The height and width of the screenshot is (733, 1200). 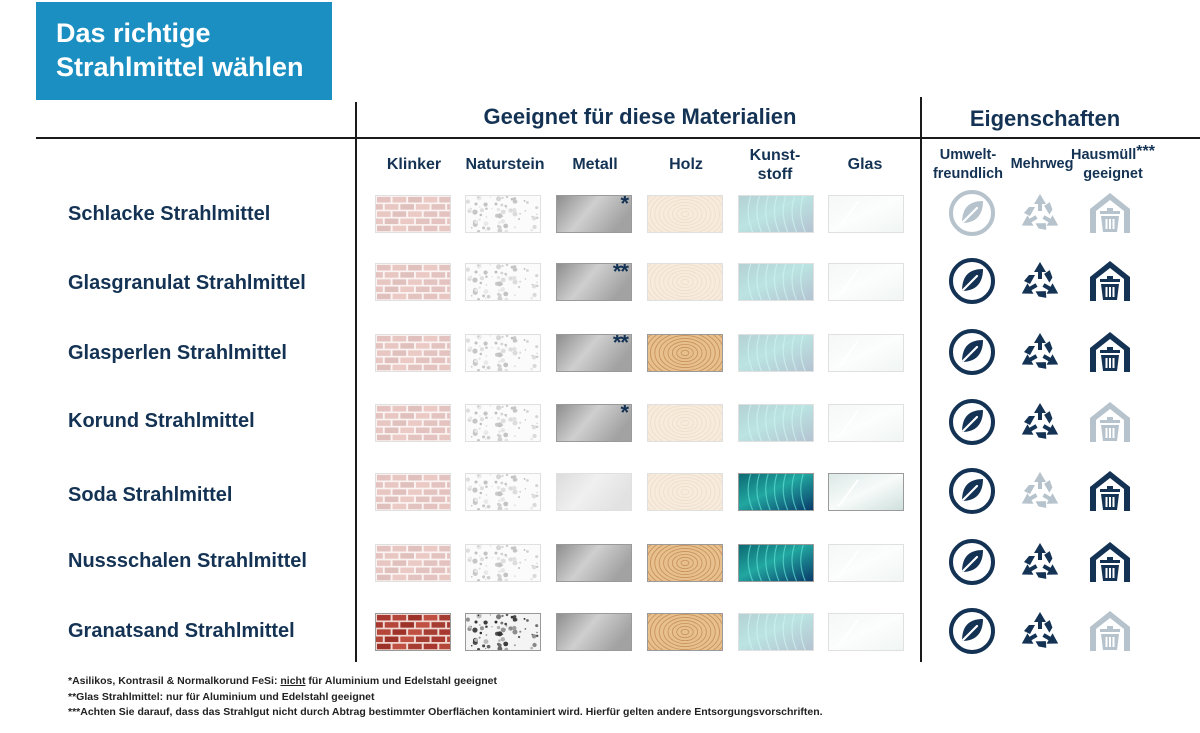 I want to click on column-header-line: Holz, so click(x=686, y=164).